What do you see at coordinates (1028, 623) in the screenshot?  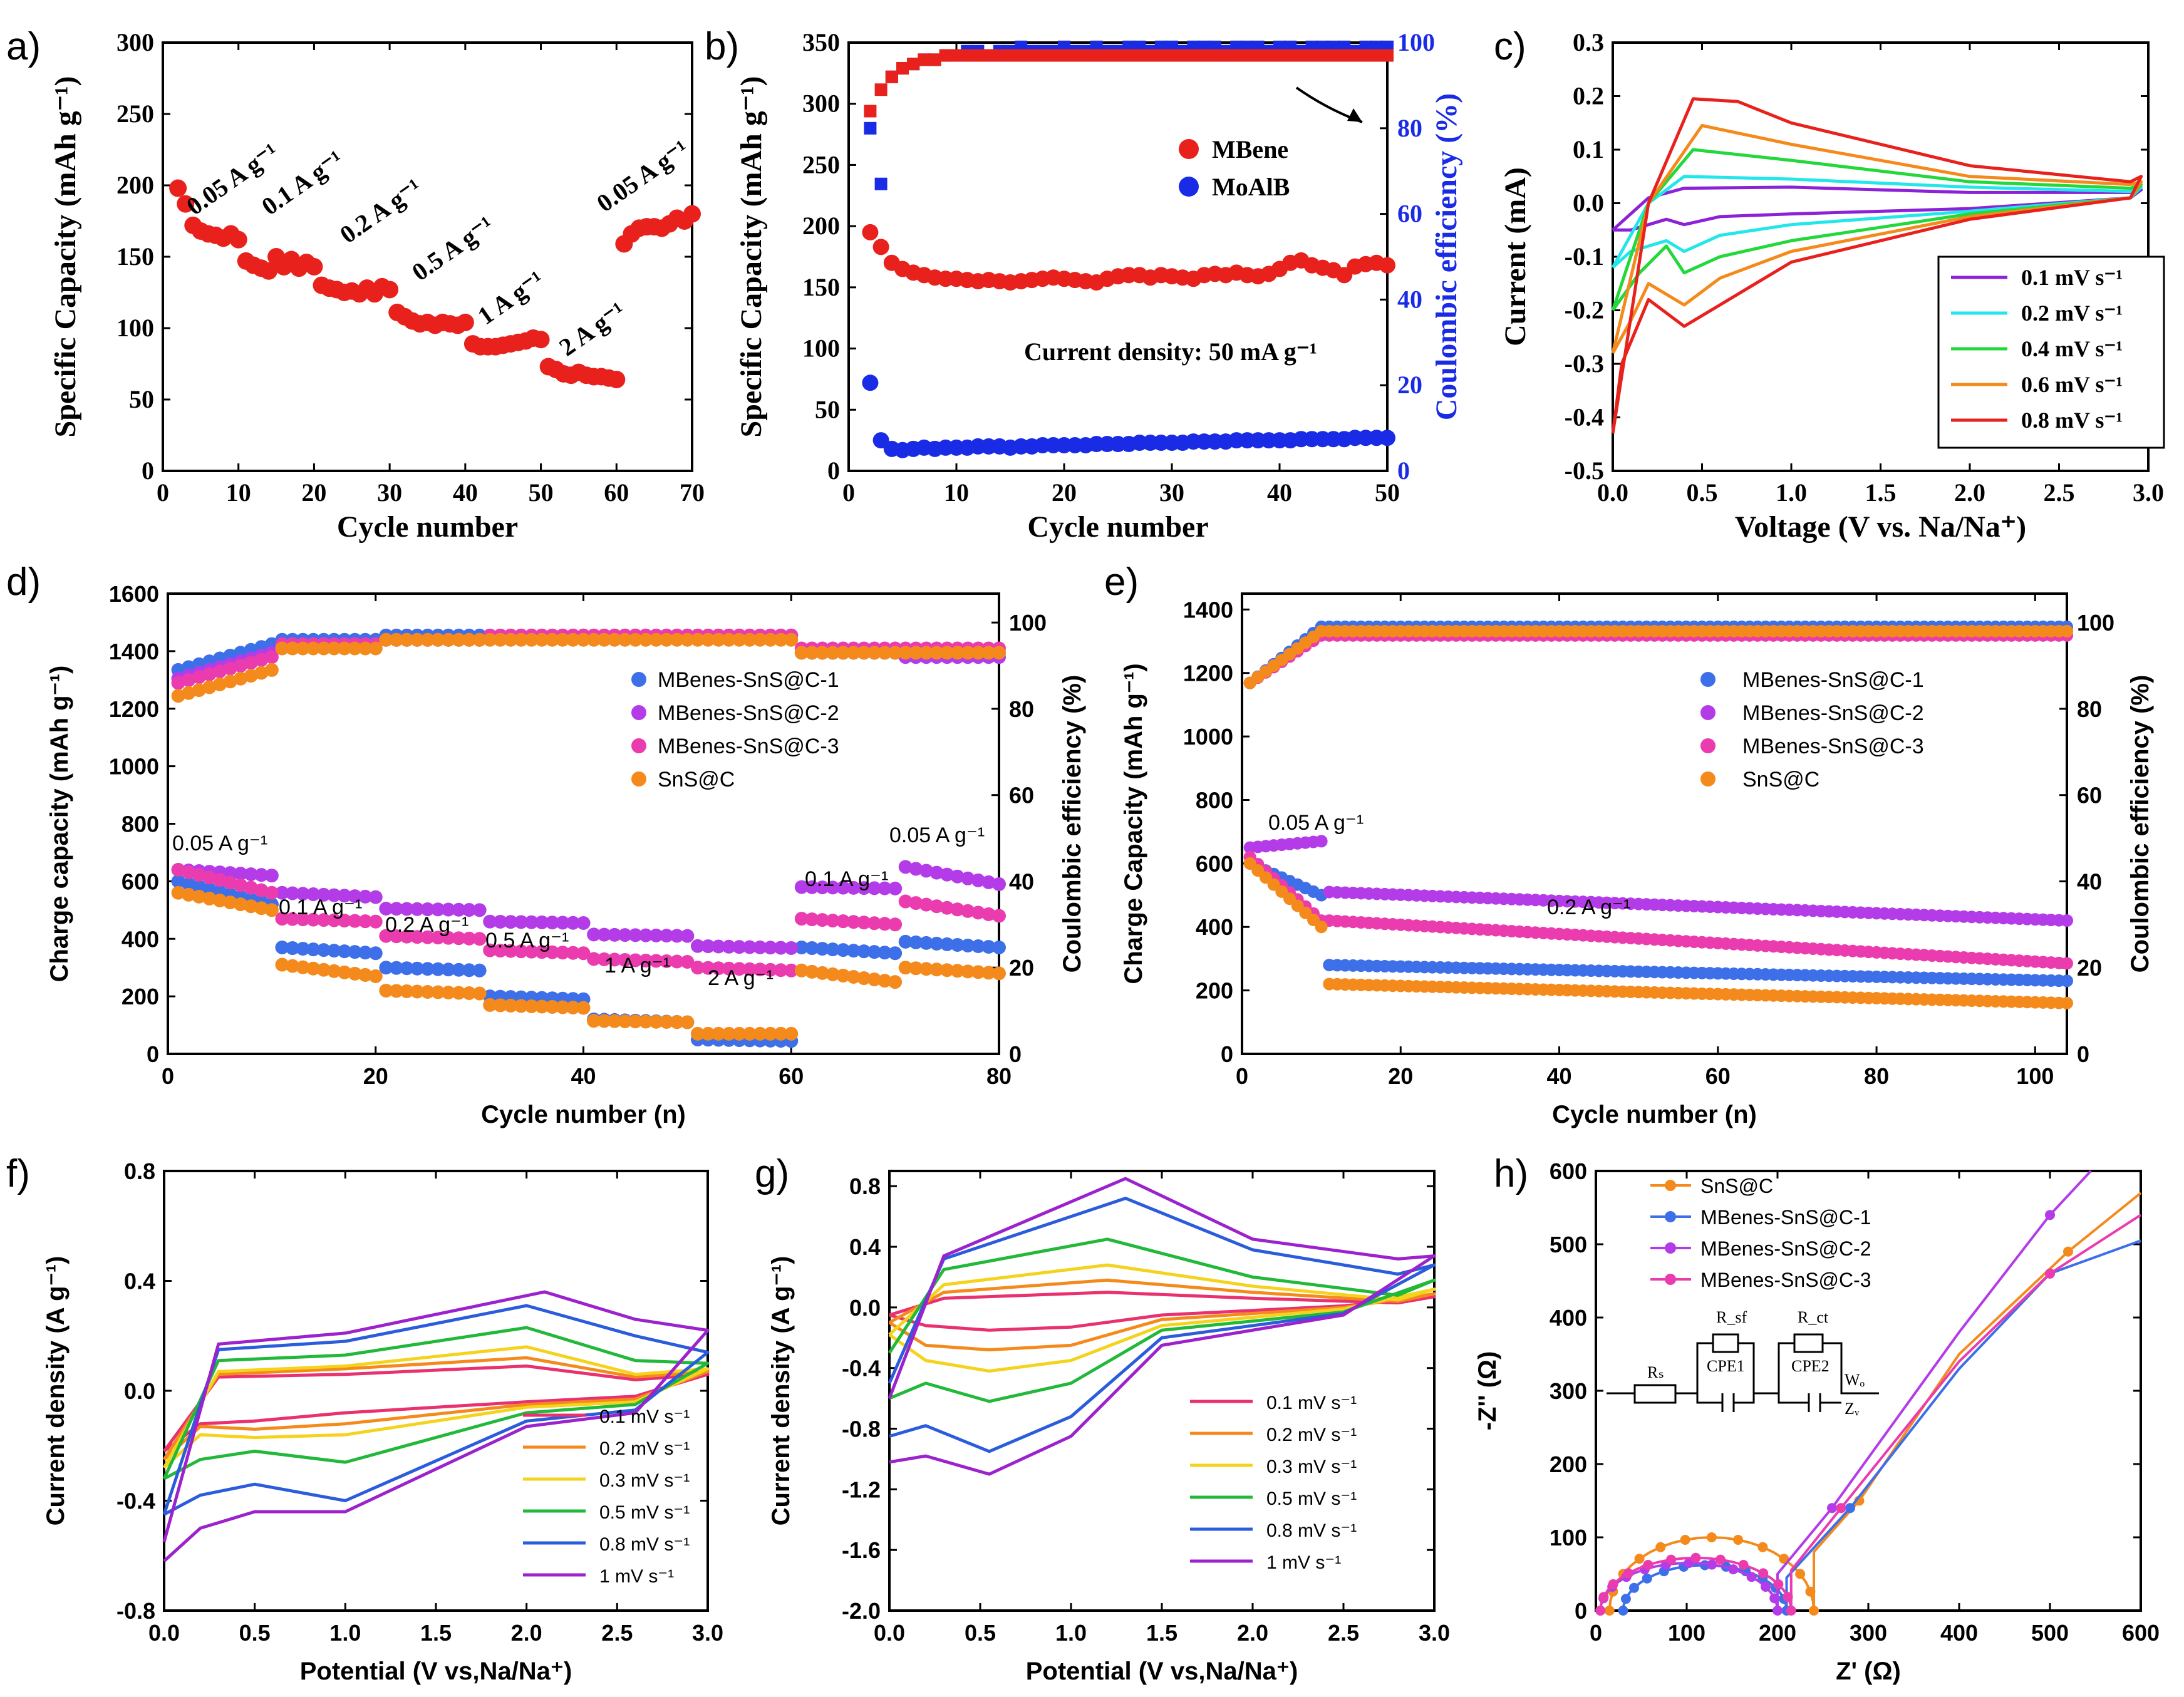 I see `y2-tick-label: 100` at bounding box center [1028, 623].